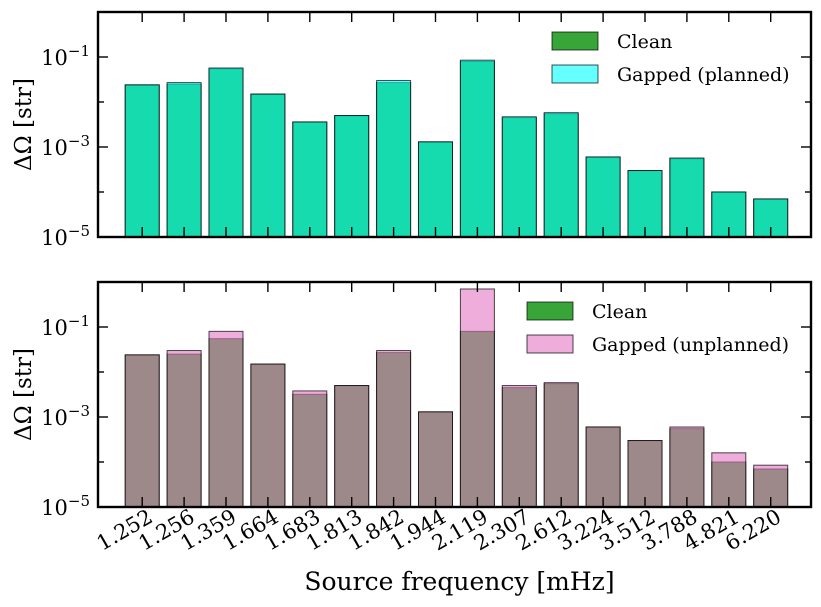 The height and width of the screenshot is (607, 821). Describe the element at coordinates (459, 581) in the screenshot. I see `x-axis-label: Source frequency [mHz]` at that location.